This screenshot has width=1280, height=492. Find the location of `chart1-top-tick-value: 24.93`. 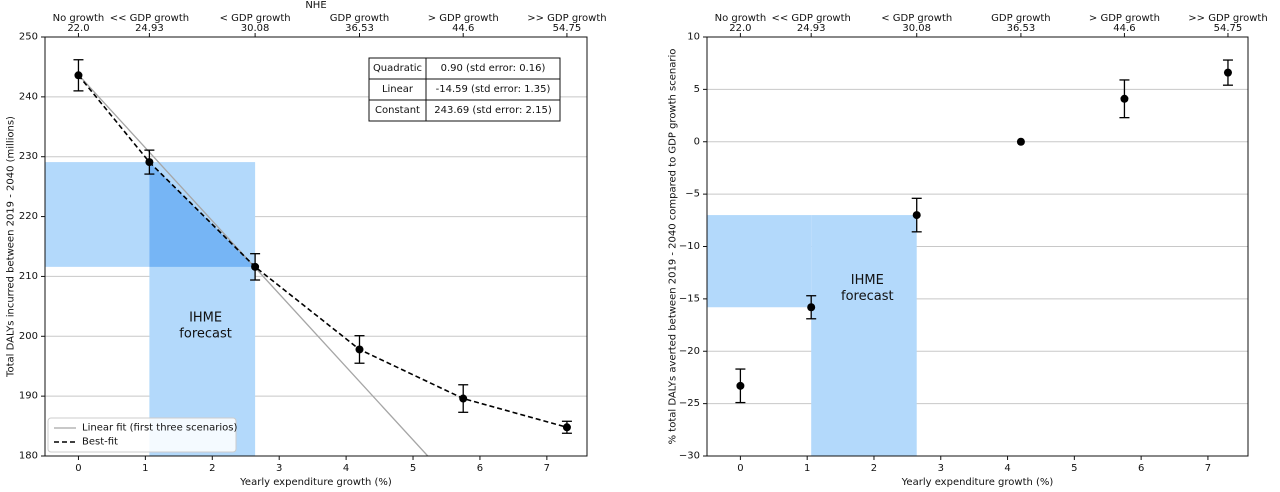

chart1-top-tick-value: 24.93 is located at coordinates (149, 28).